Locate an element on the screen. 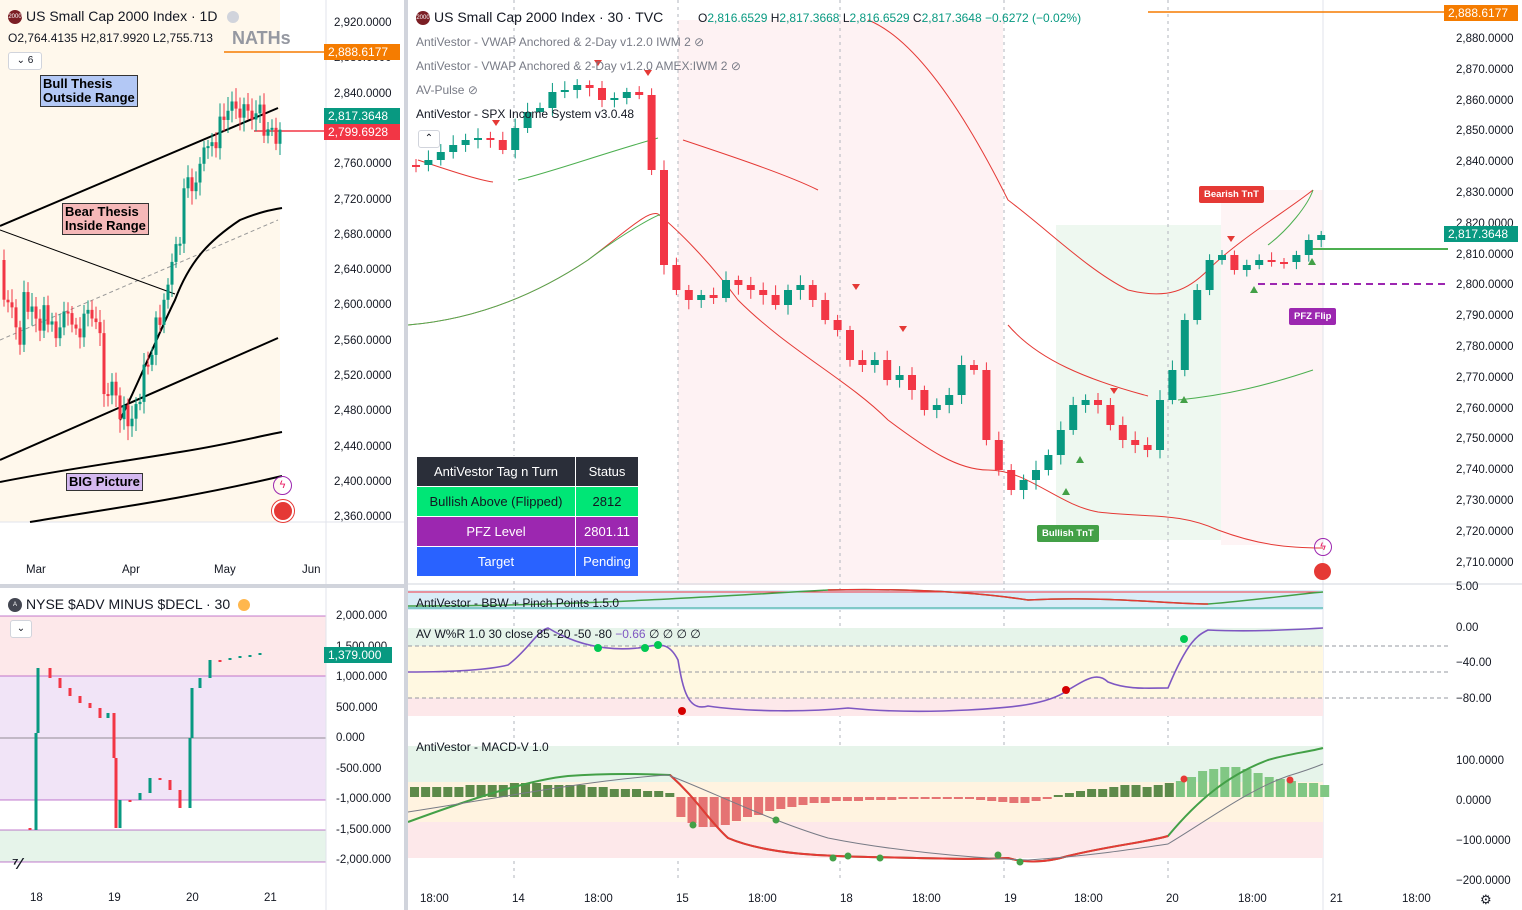 The image size is (1522, 910). wr-axis-label: −40.00 is located at coordinates (1474, 663).